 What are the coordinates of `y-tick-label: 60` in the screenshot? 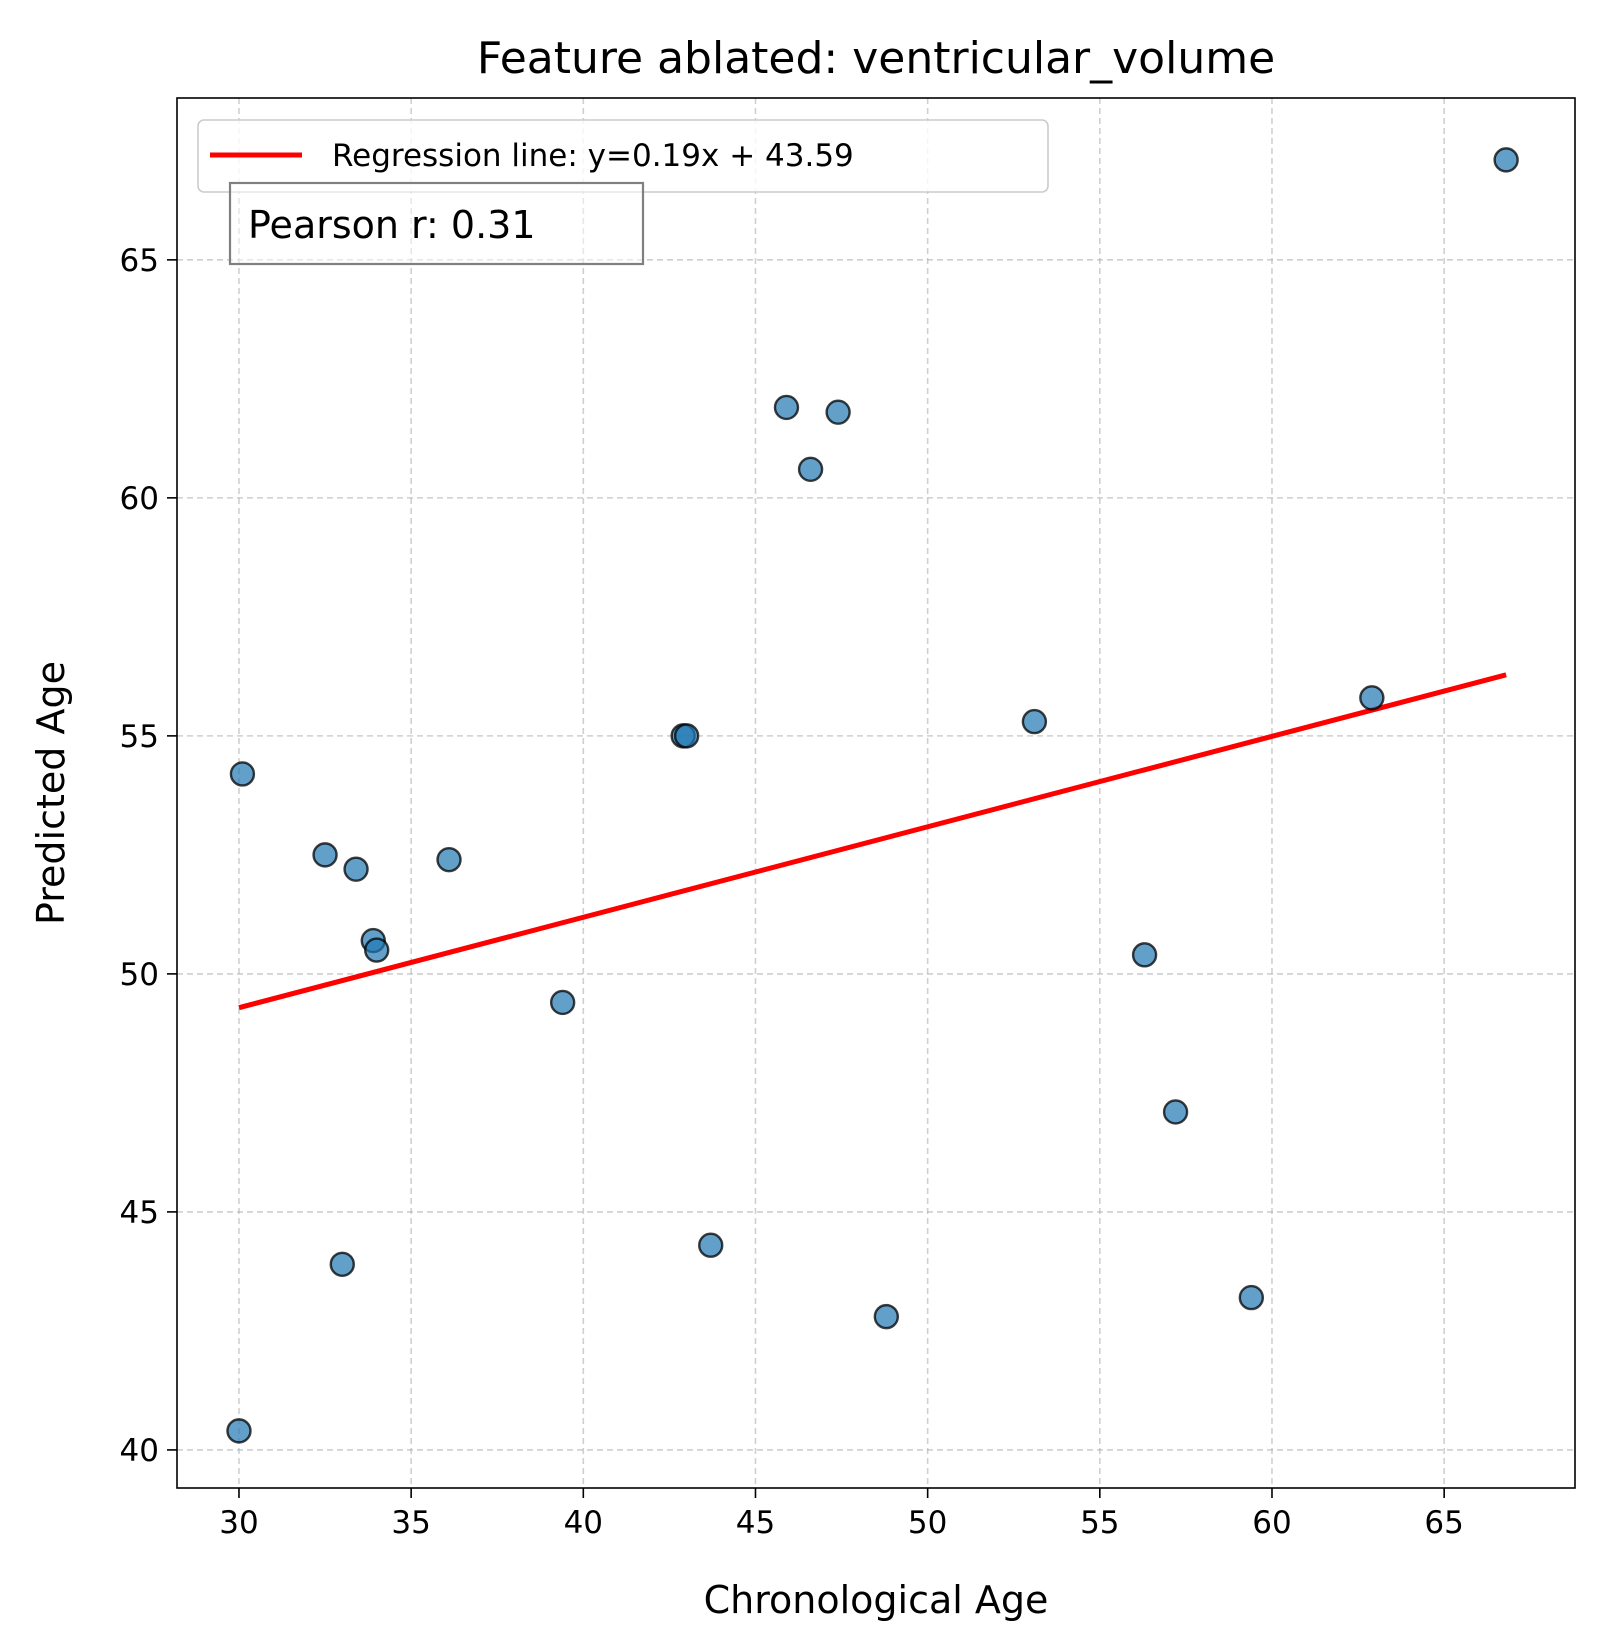 It's located at (139, 499).